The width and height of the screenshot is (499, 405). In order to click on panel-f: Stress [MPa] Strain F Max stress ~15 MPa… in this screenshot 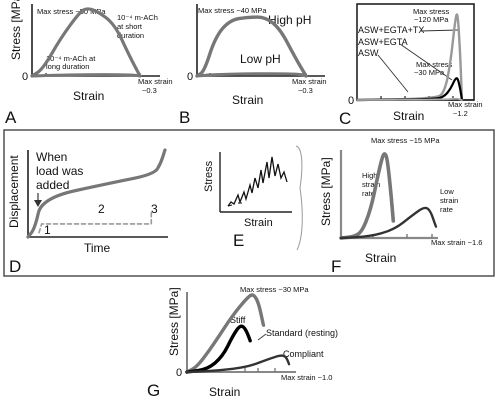, I will do `click(400, 206)`.